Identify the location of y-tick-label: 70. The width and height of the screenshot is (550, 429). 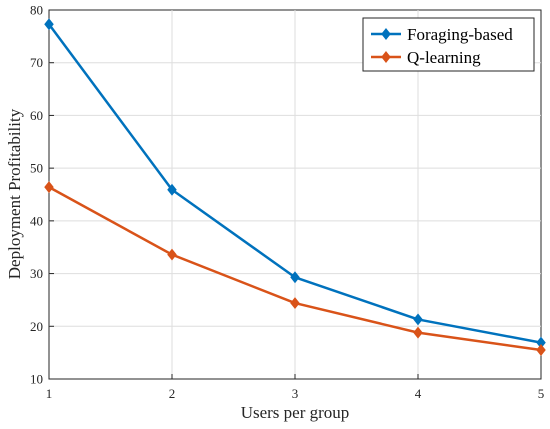
(36, 62).